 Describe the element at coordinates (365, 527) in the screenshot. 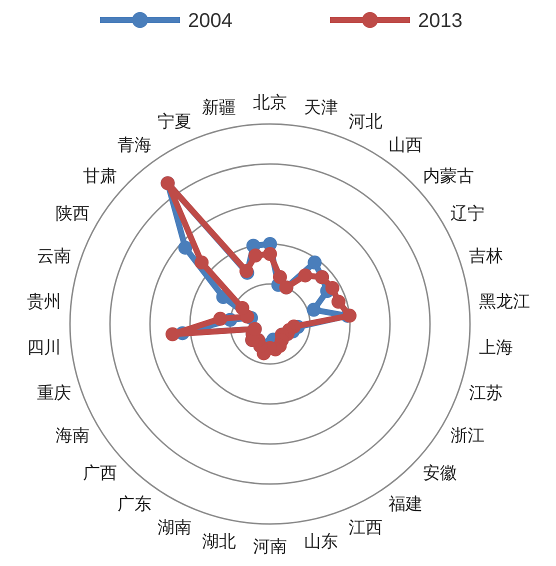

I see `spoke-label: 江西` at that location.